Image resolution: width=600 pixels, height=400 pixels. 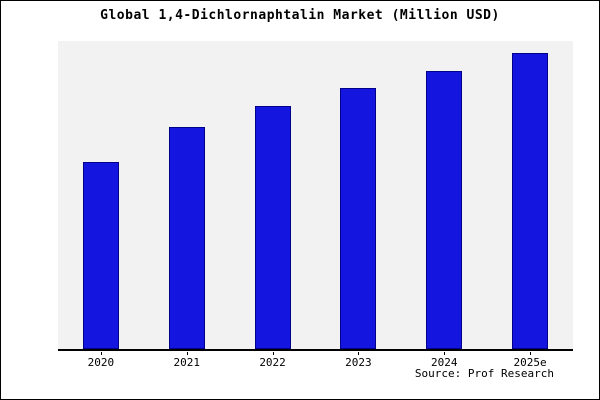 I want to click on x-tick-label: 2021, so click(x=187, y=360).